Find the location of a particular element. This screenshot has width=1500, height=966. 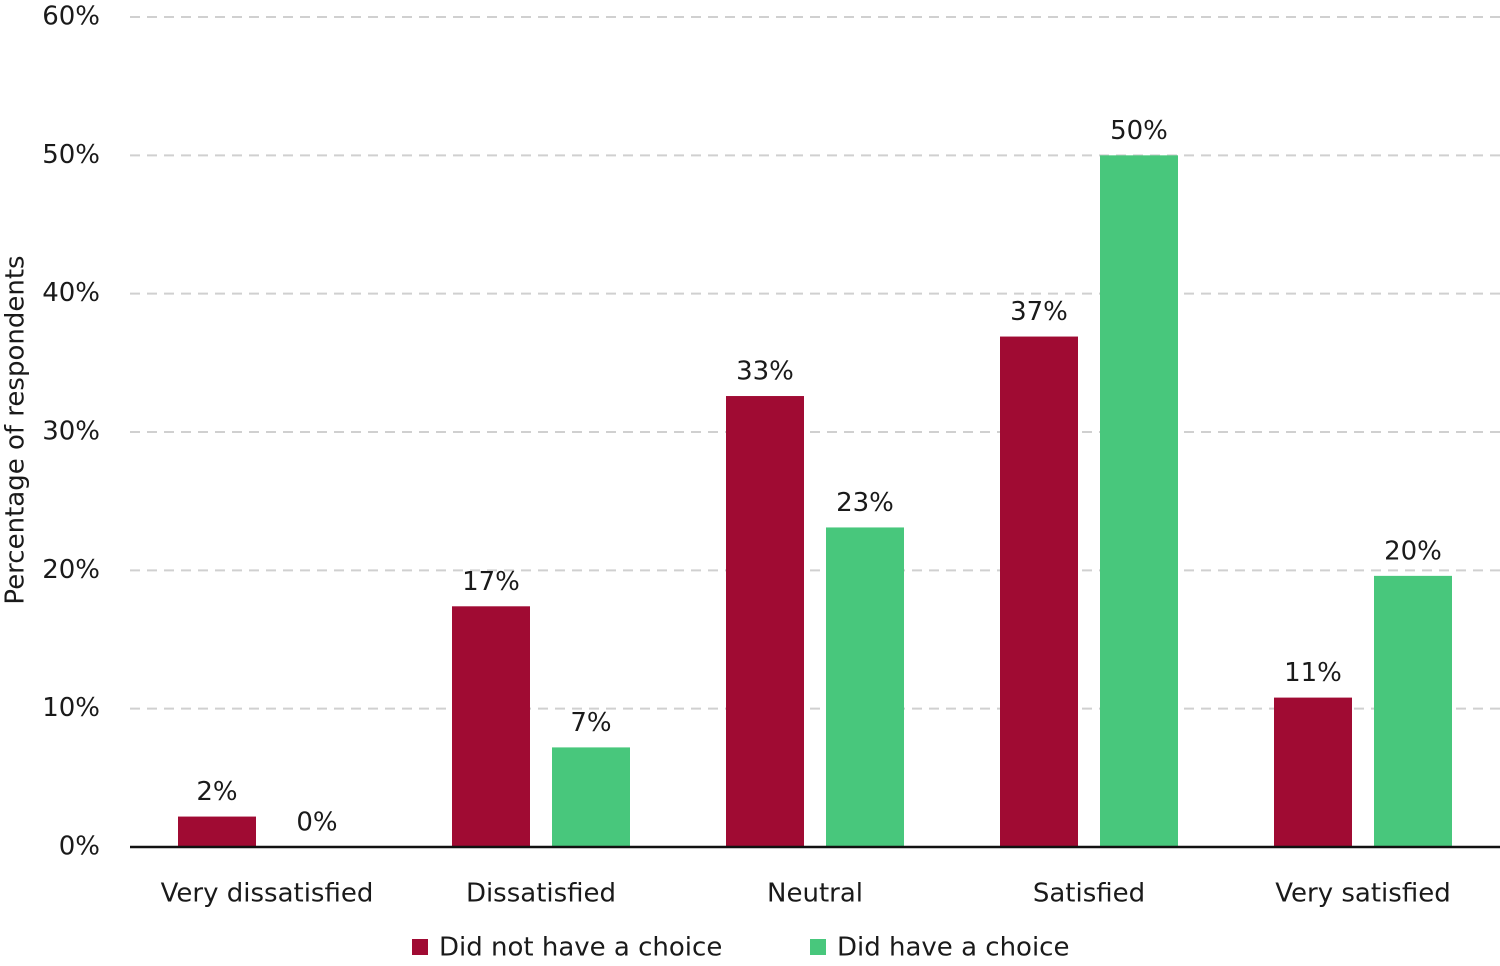

data-label: 17% is located at coordinates (491, 582).